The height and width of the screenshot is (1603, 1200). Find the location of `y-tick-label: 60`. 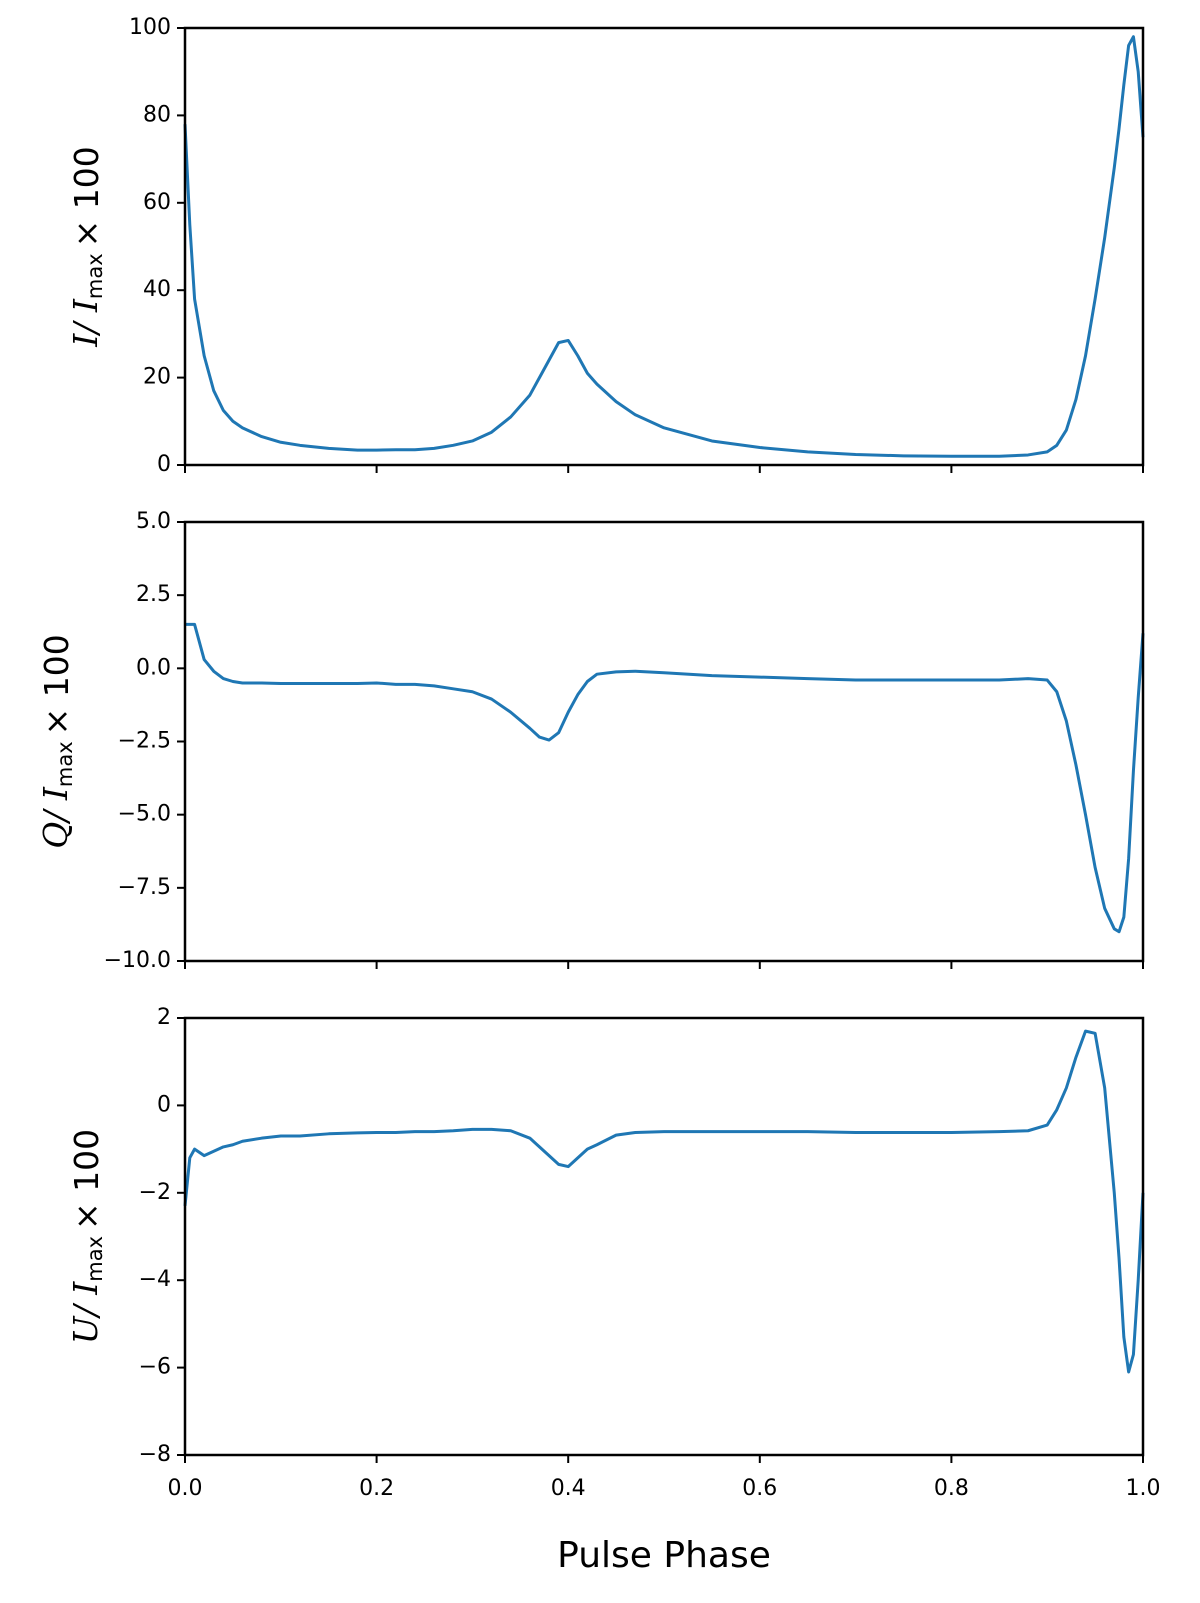

y-tick-label: 60 is located at coordinates (157, 202).